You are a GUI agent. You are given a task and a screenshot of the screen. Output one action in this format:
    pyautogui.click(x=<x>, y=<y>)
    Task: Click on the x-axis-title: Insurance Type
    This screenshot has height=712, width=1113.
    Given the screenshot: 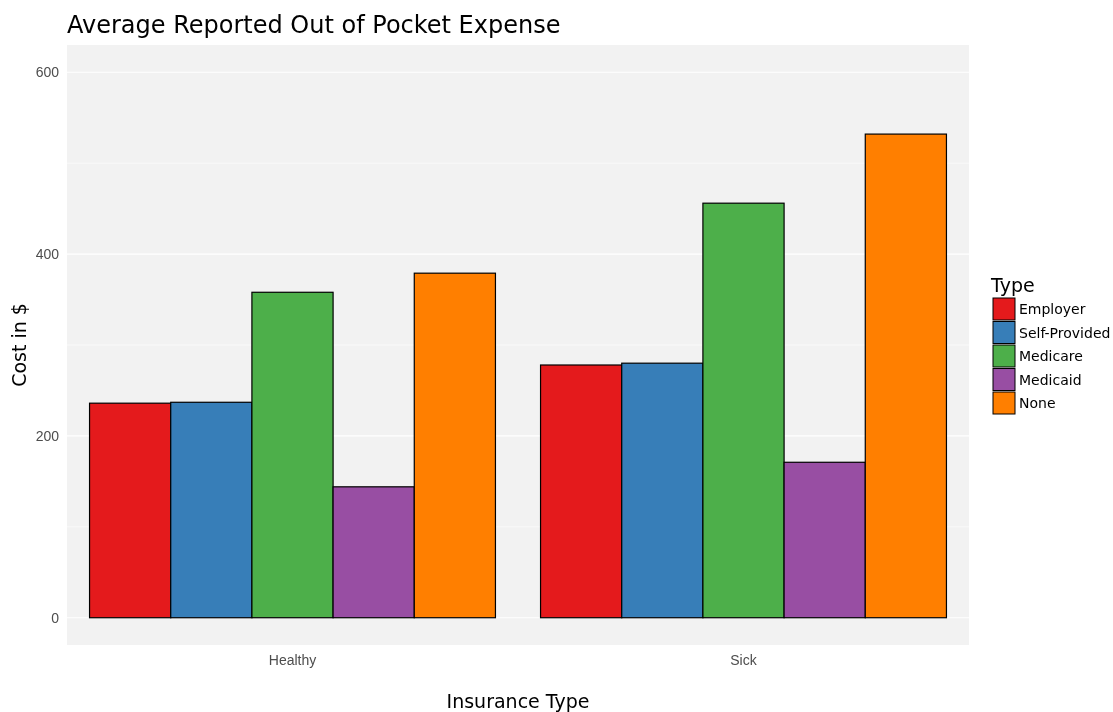 What is the action you would take?
    pyautogui.click(x=518, y=701)
    